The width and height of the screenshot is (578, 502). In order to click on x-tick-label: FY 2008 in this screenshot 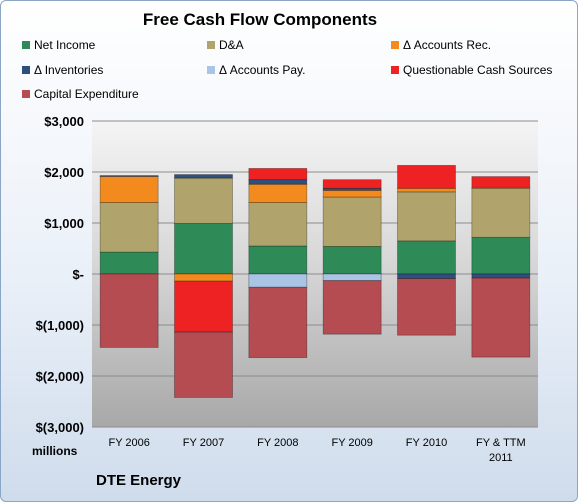, I will do `click(277, 443)`.